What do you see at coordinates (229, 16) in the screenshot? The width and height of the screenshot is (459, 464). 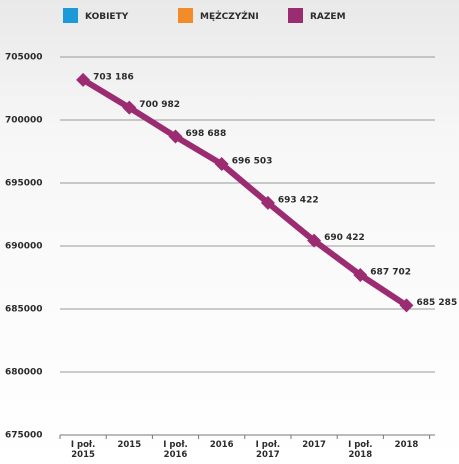 I see `legend-label: MĘŻCZYŹNI` at bounding box center [229, 16].